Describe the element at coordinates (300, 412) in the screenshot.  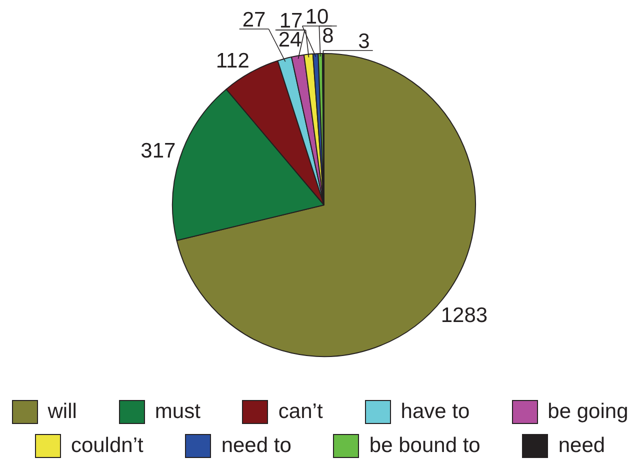
I see `legend-label: can’t` at that location.